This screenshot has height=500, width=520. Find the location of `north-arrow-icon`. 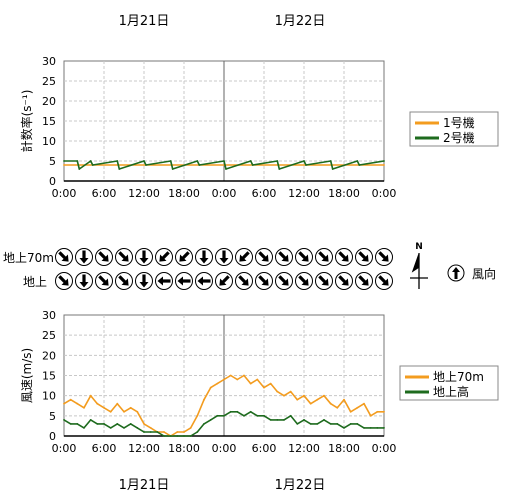

north-arrow-icon is located at coordinates (419, 271).